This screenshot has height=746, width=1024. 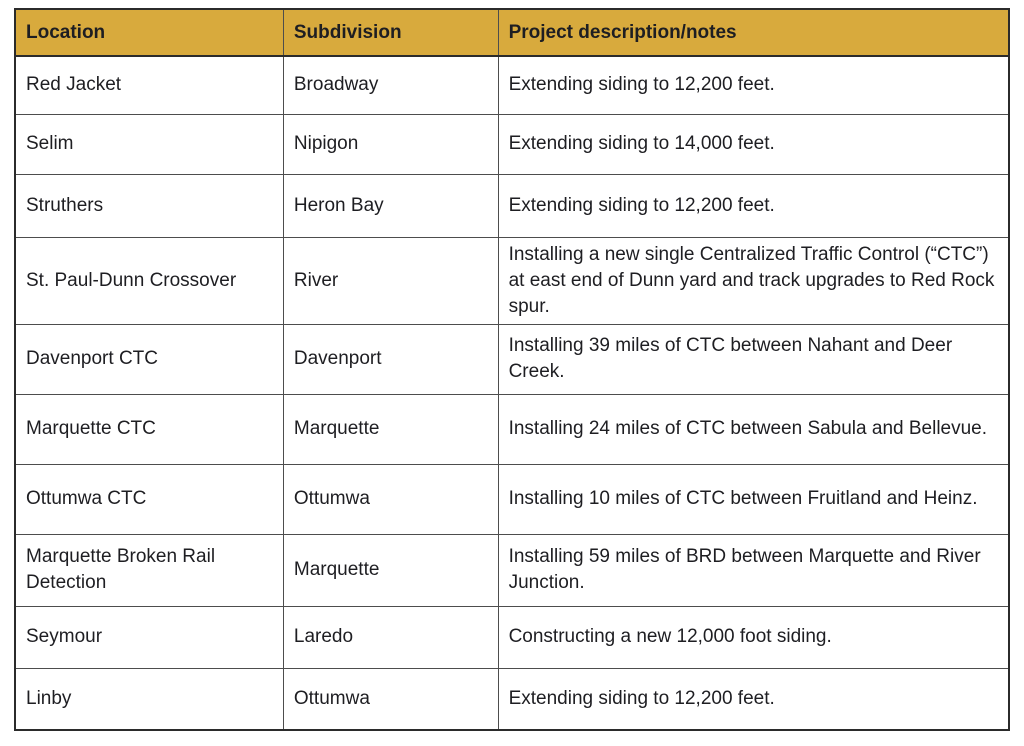 What do you see at coordinates (390, 85) in the screenshot?
I see `cell-subdivision: Broadway` at bounding box center [390, 85].